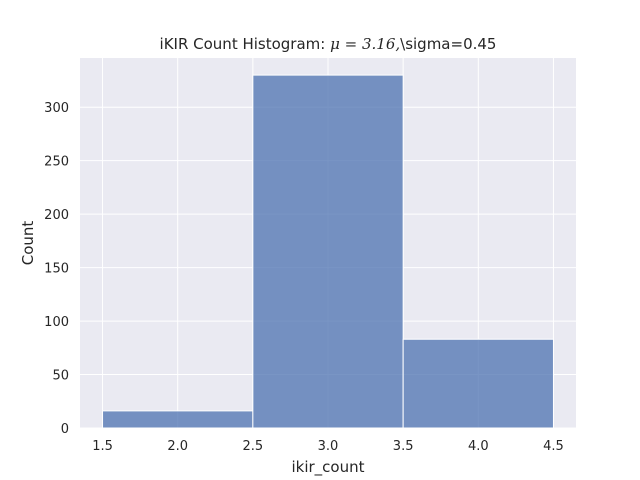  I want to click on y-tick-label: 50, so click(60, 376).